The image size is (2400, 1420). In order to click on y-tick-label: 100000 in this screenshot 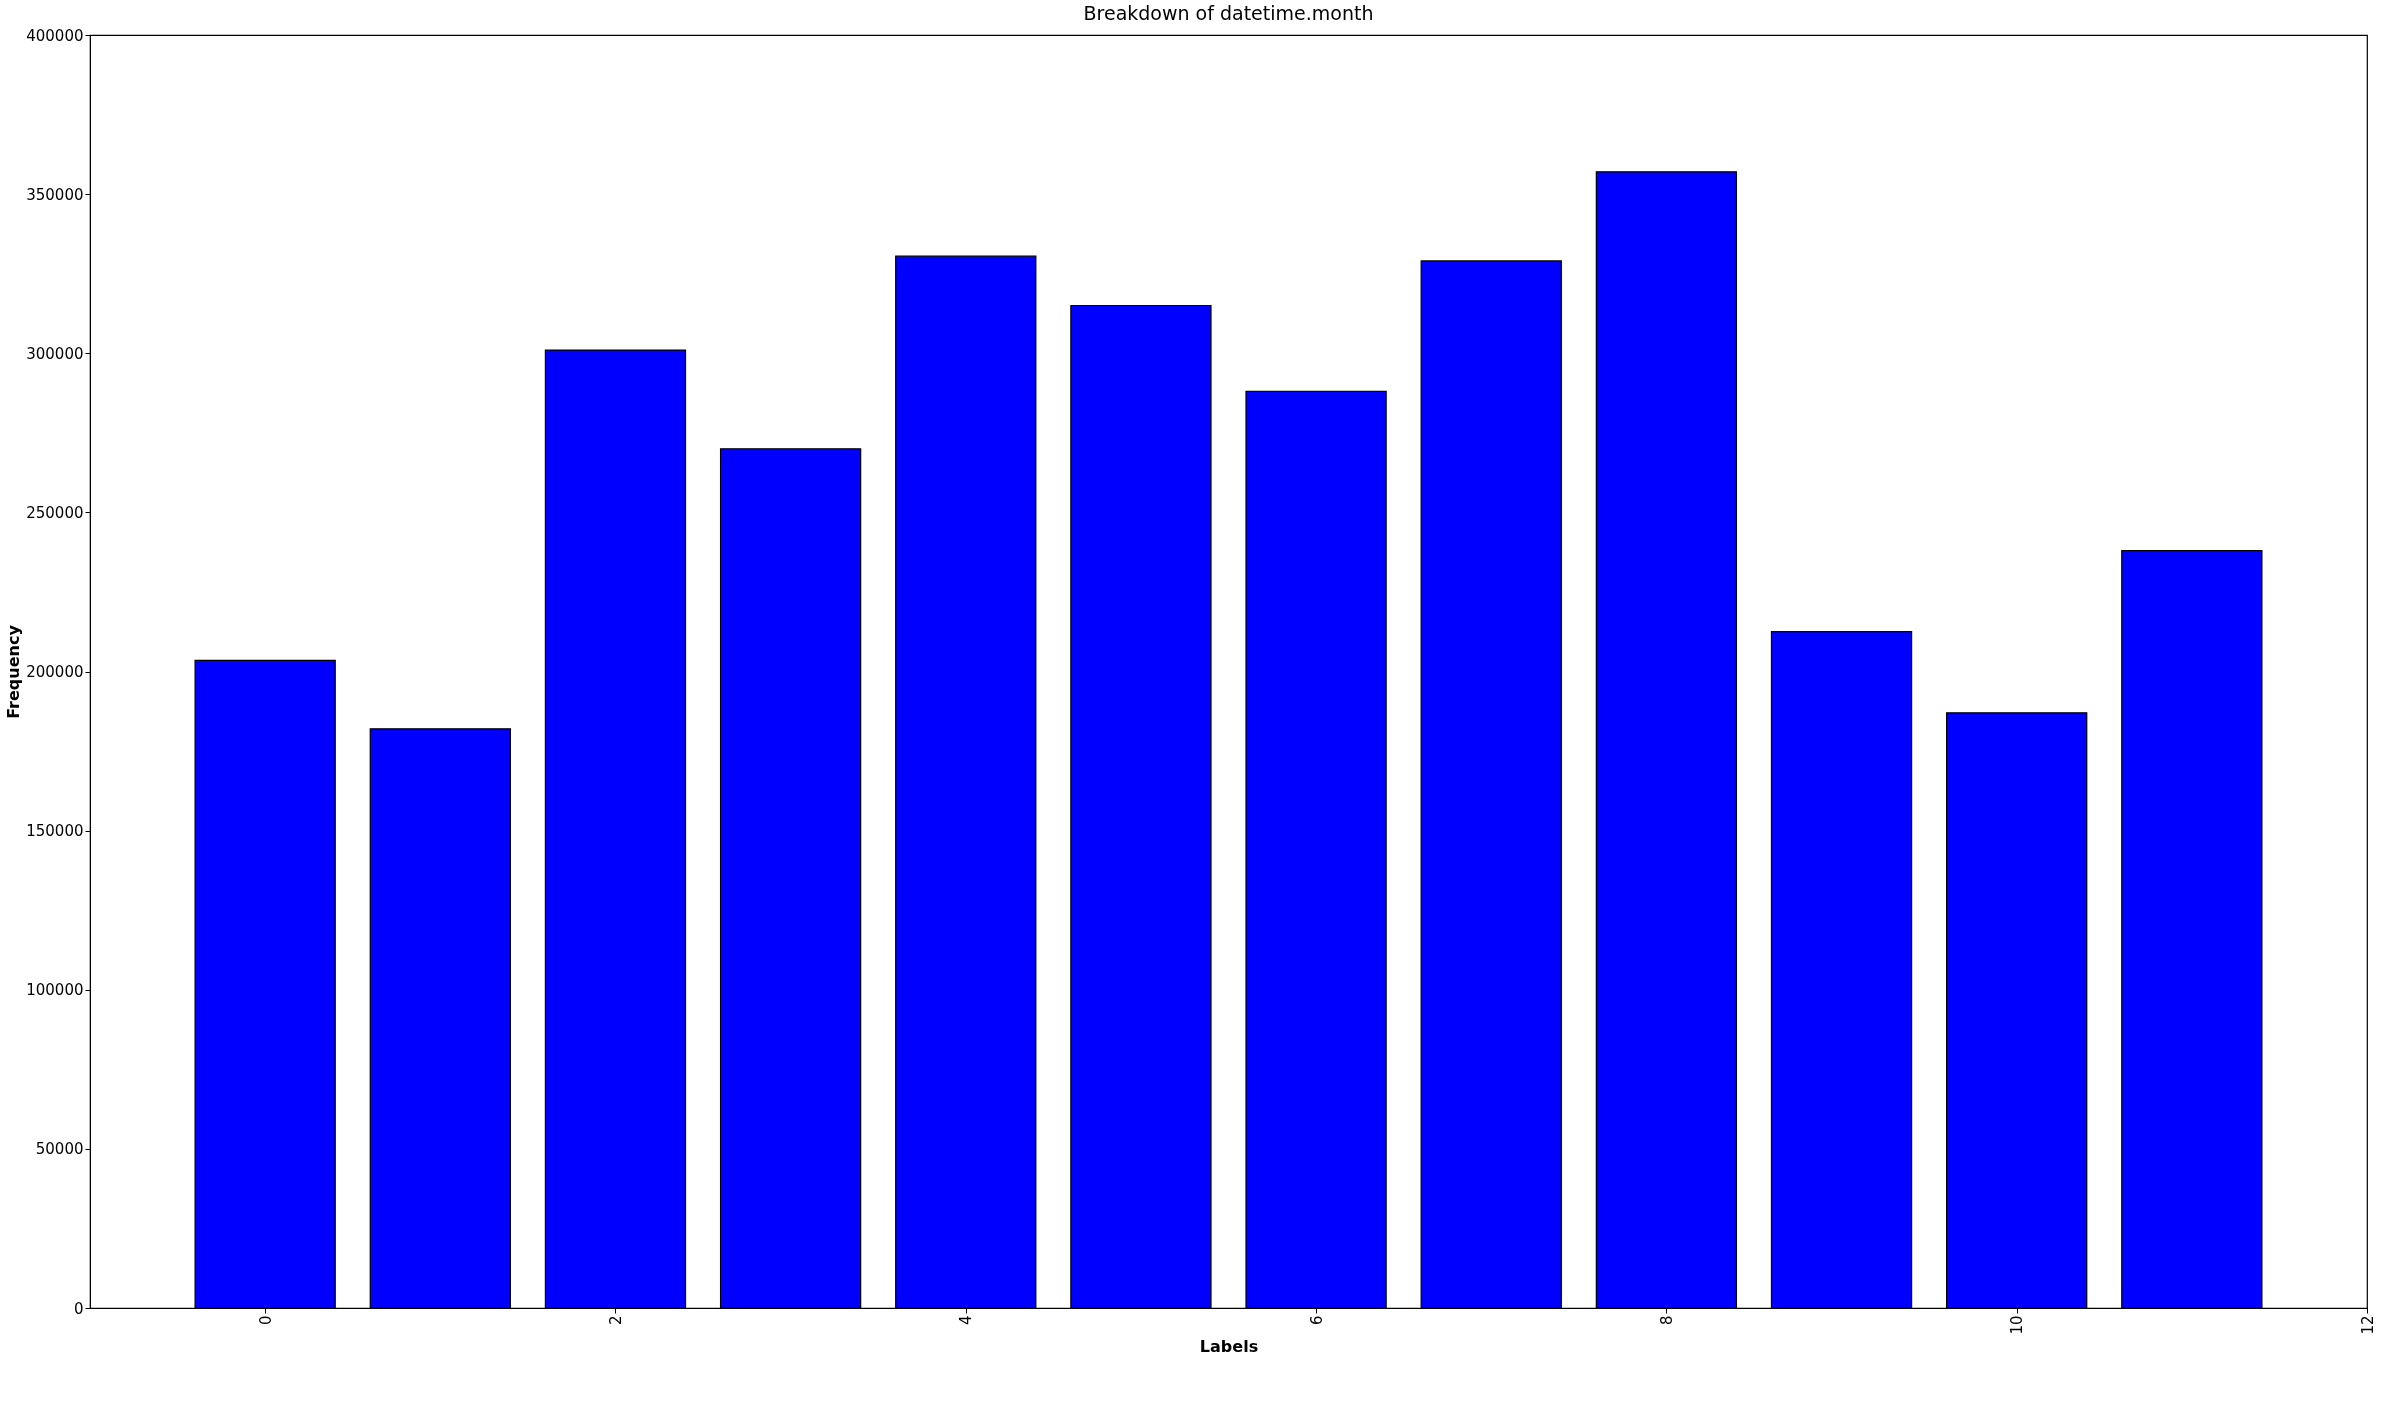, I will do `click(55, 990)`.